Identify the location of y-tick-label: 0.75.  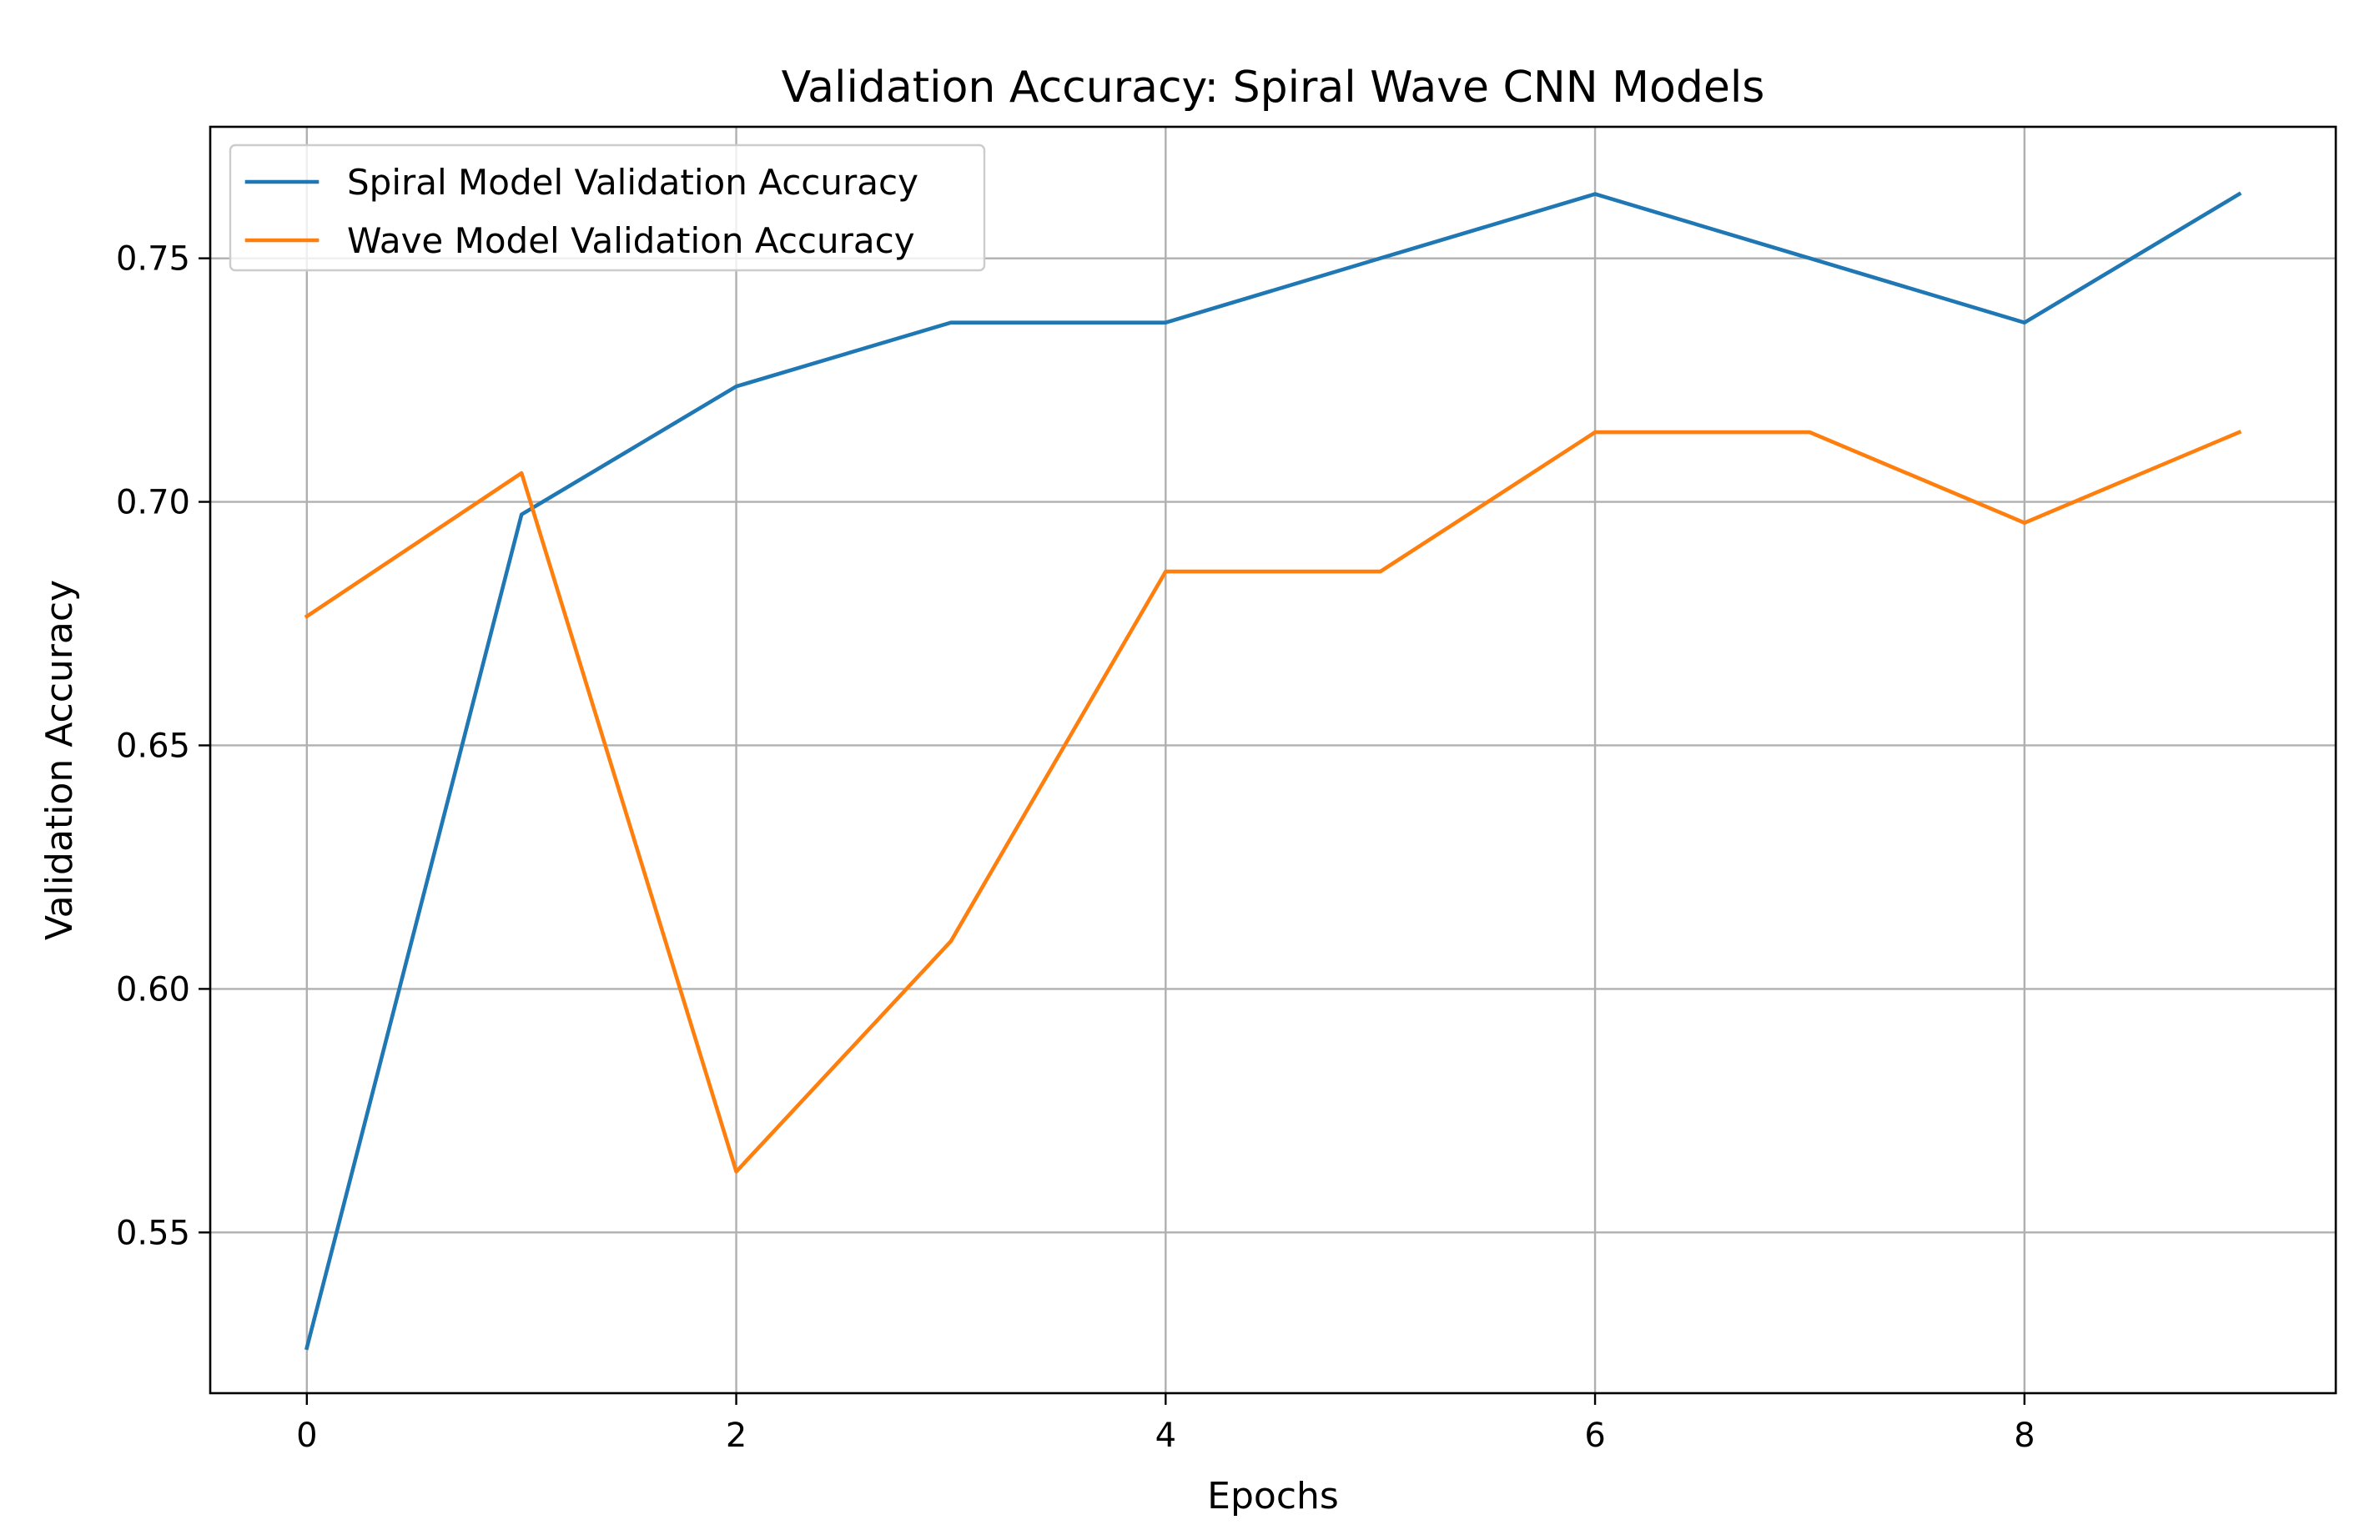
(153, 259).